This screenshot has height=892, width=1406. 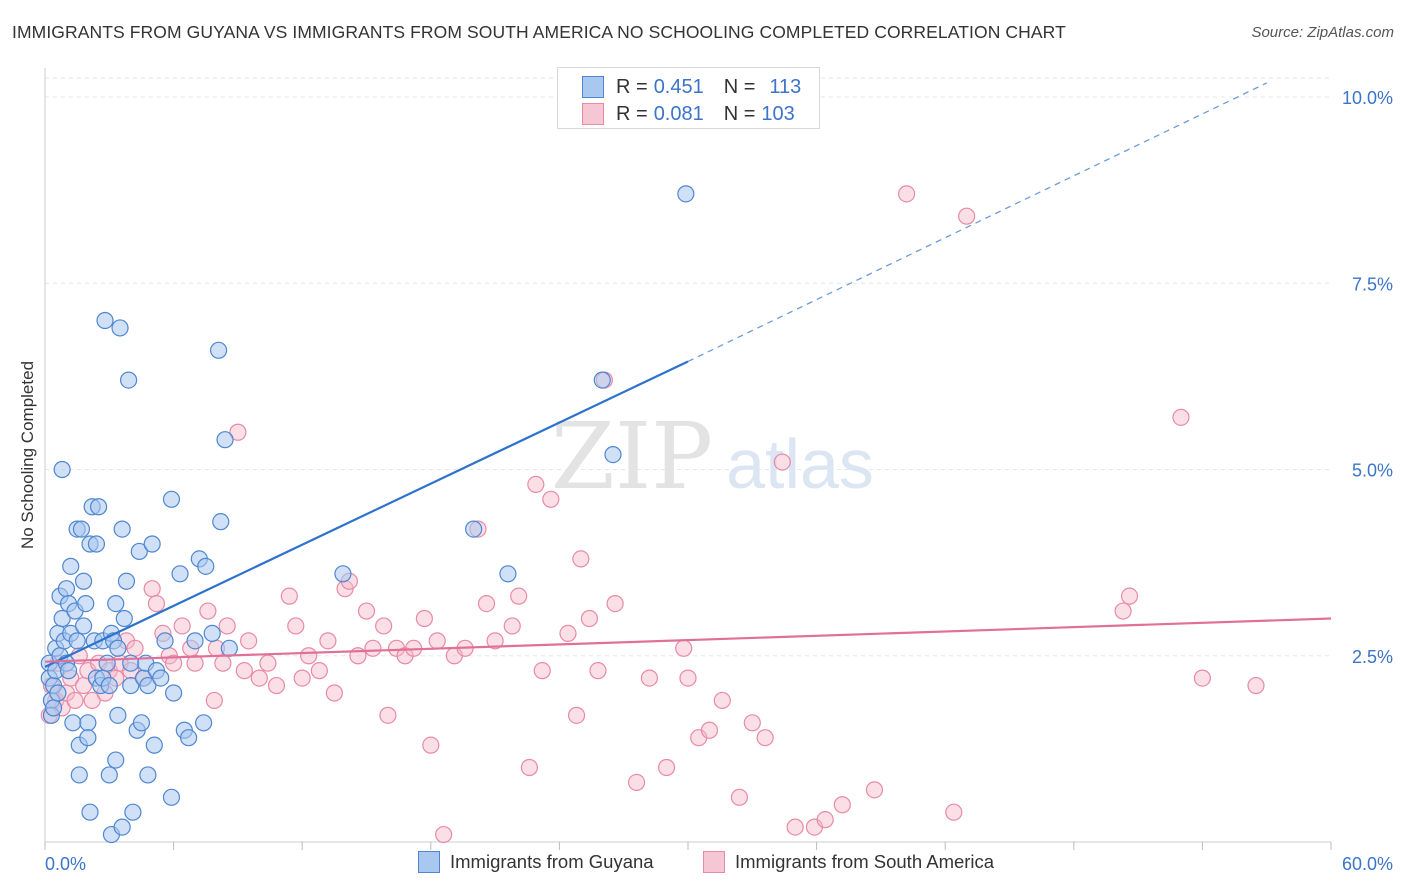 What do you see at coordinates (632, 456) in the screenshot?
I see `watermark-zip: ZIP` at bounding box center [632, 456].